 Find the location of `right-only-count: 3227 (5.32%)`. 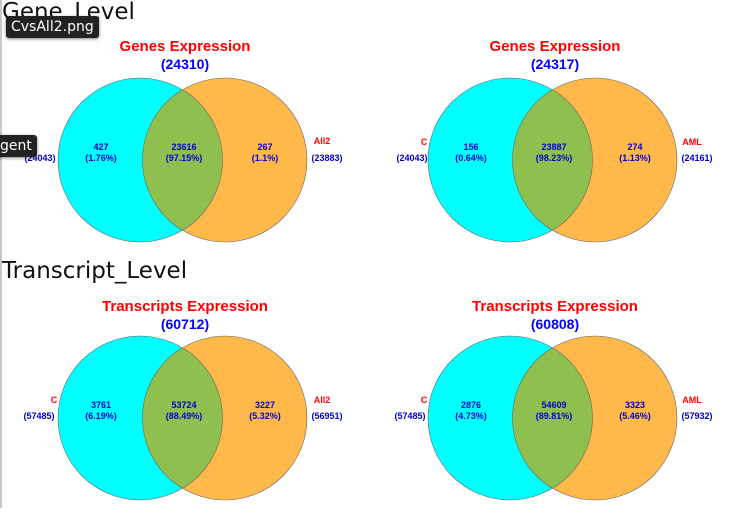

right-only-count: 3227 (5.32%) is located at coordinates (265, 410).